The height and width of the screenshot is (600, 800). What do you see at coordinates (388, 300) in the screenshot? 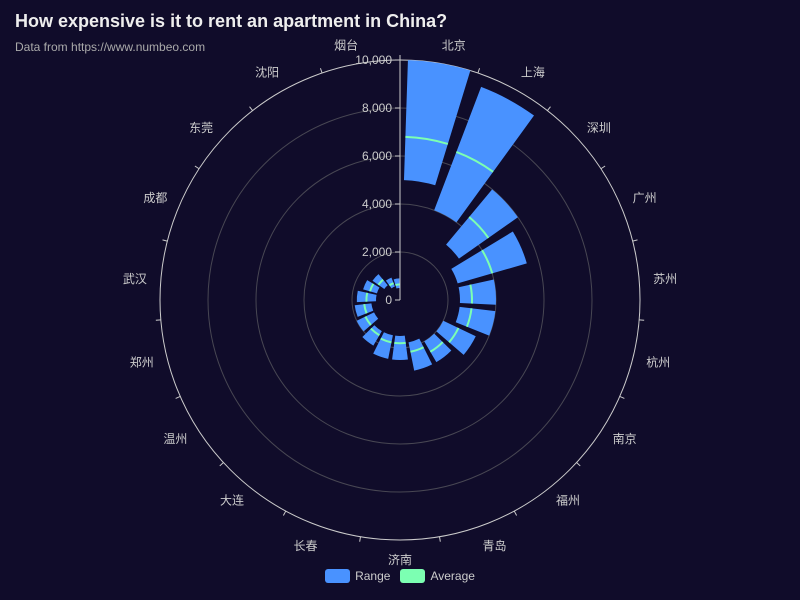
I see `radius-tick-label: 0` at bounding box center [388, 300].